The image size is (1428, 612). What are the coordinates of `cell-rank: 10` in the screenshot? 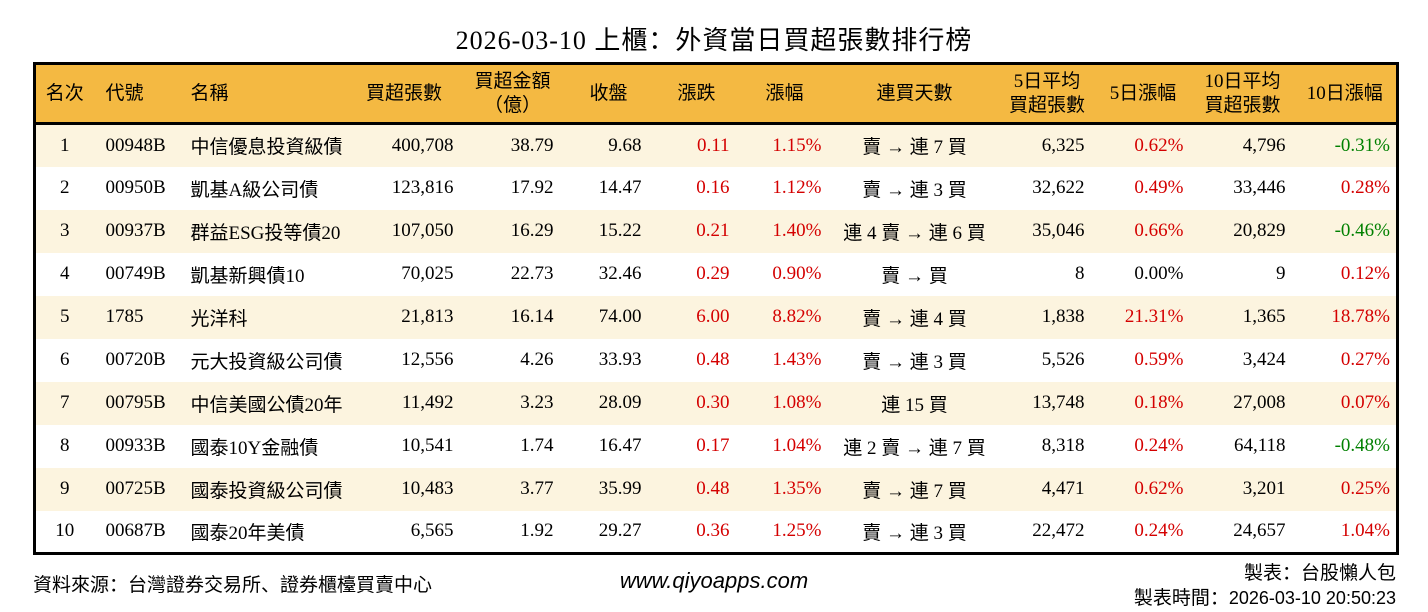 It's located at (65, 531).